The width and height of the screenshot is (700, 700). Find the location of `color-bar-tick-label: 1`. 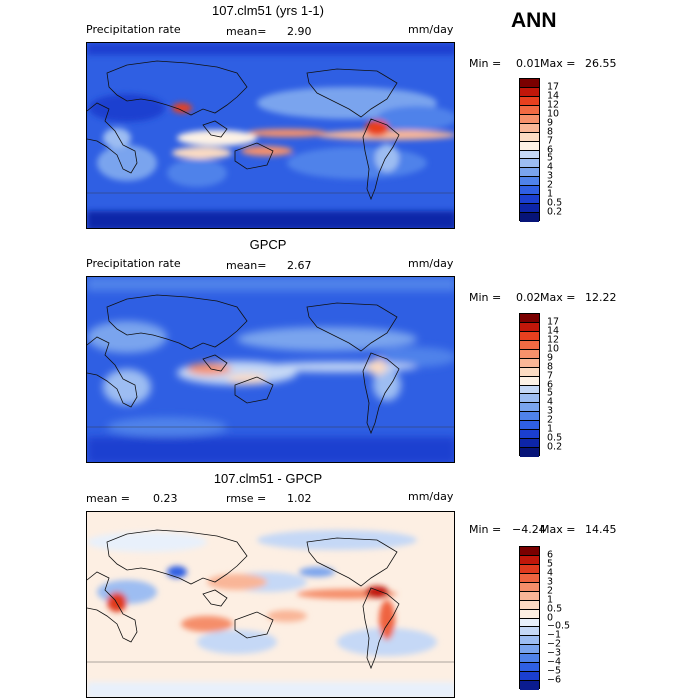

color-bar-tick-label: 1 is located at coordinates (550, 600).